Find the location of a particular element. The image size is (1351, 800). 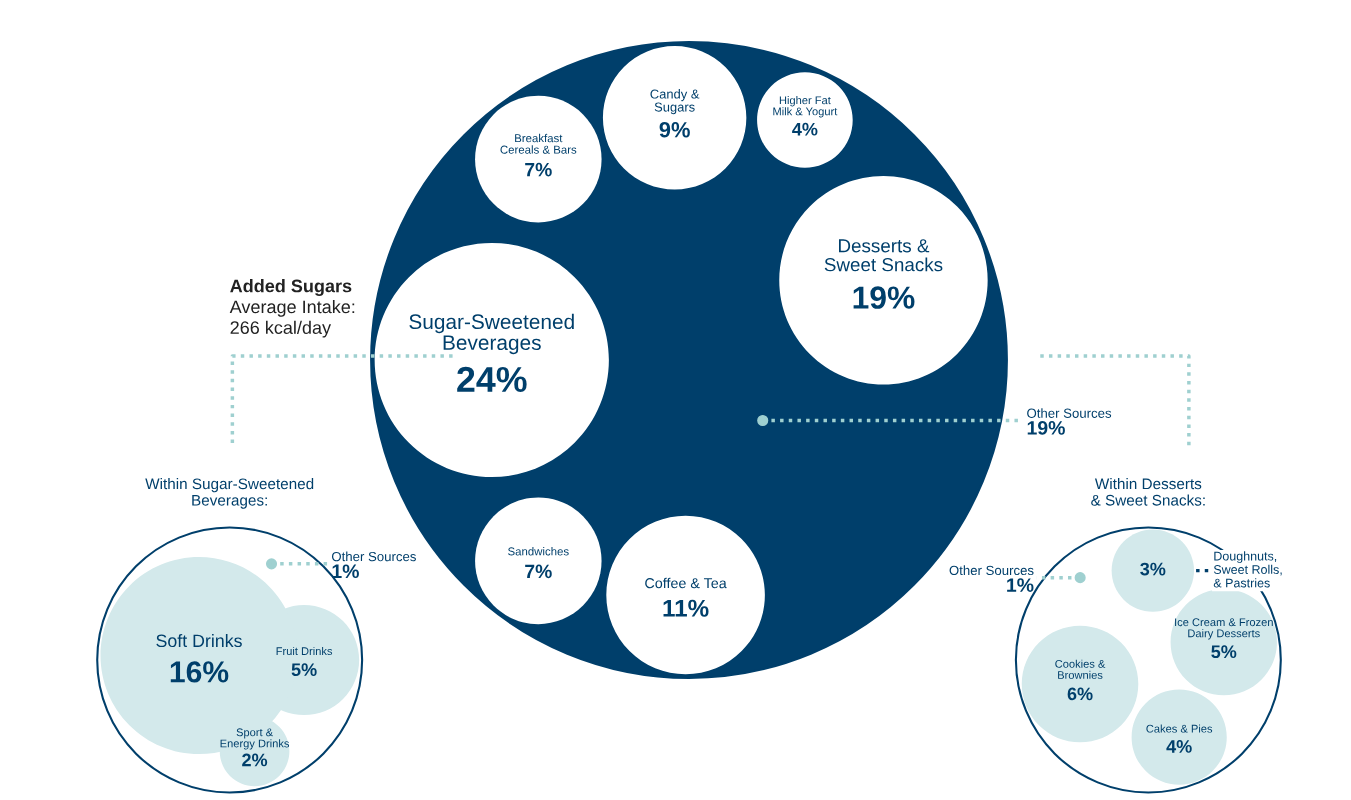

category-label: Doughnuts, Sweet Rolls, & Pastries is located at coordinates (1247, 569).